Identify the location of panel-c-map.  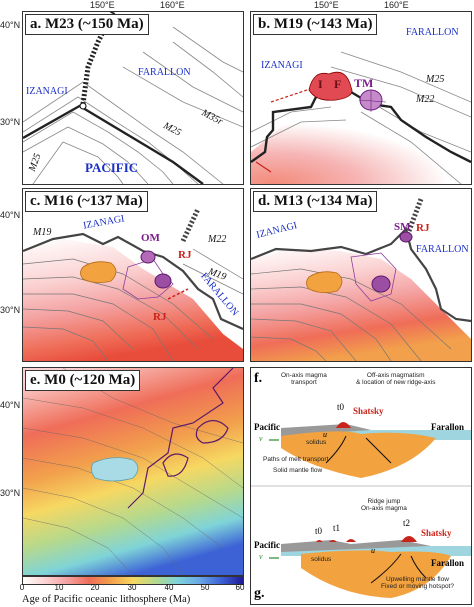
(133, 284).